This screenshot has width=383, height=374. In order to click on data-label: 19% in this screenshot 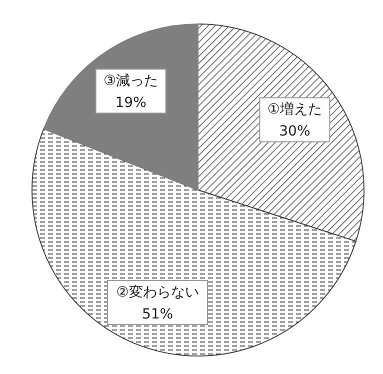, I will do `click(130, 103)`.